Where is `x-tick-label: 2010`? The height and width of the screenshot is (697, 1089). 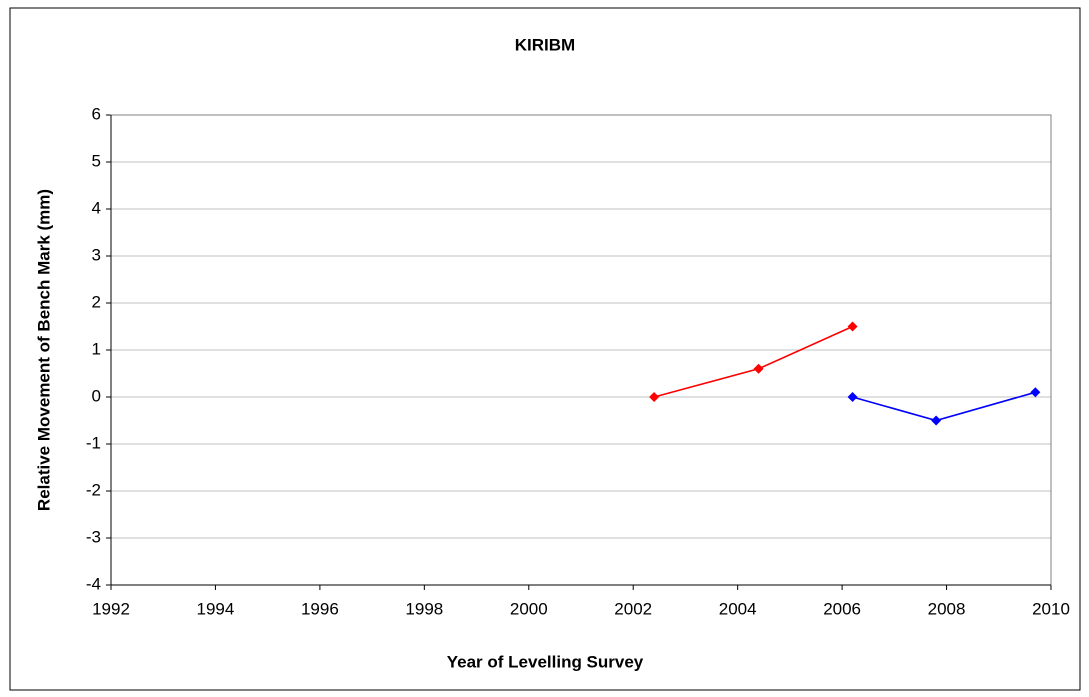
x-tick-label: 2010 is located at coordinates (1051, 608).